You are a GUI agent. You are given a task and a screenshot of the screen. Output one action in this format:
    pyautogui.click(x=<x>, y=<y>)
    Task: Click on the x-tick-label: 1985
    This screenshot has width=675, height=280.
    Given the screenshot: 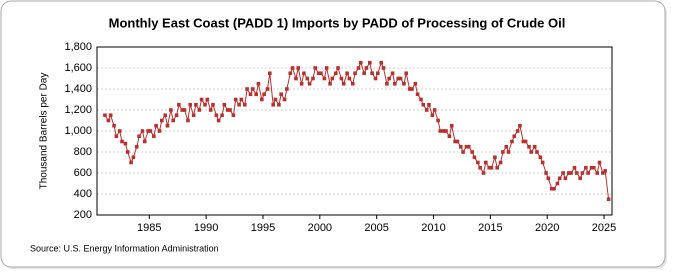 What is the action you would take?
    pyautogui.click(x=149, y=228)
    